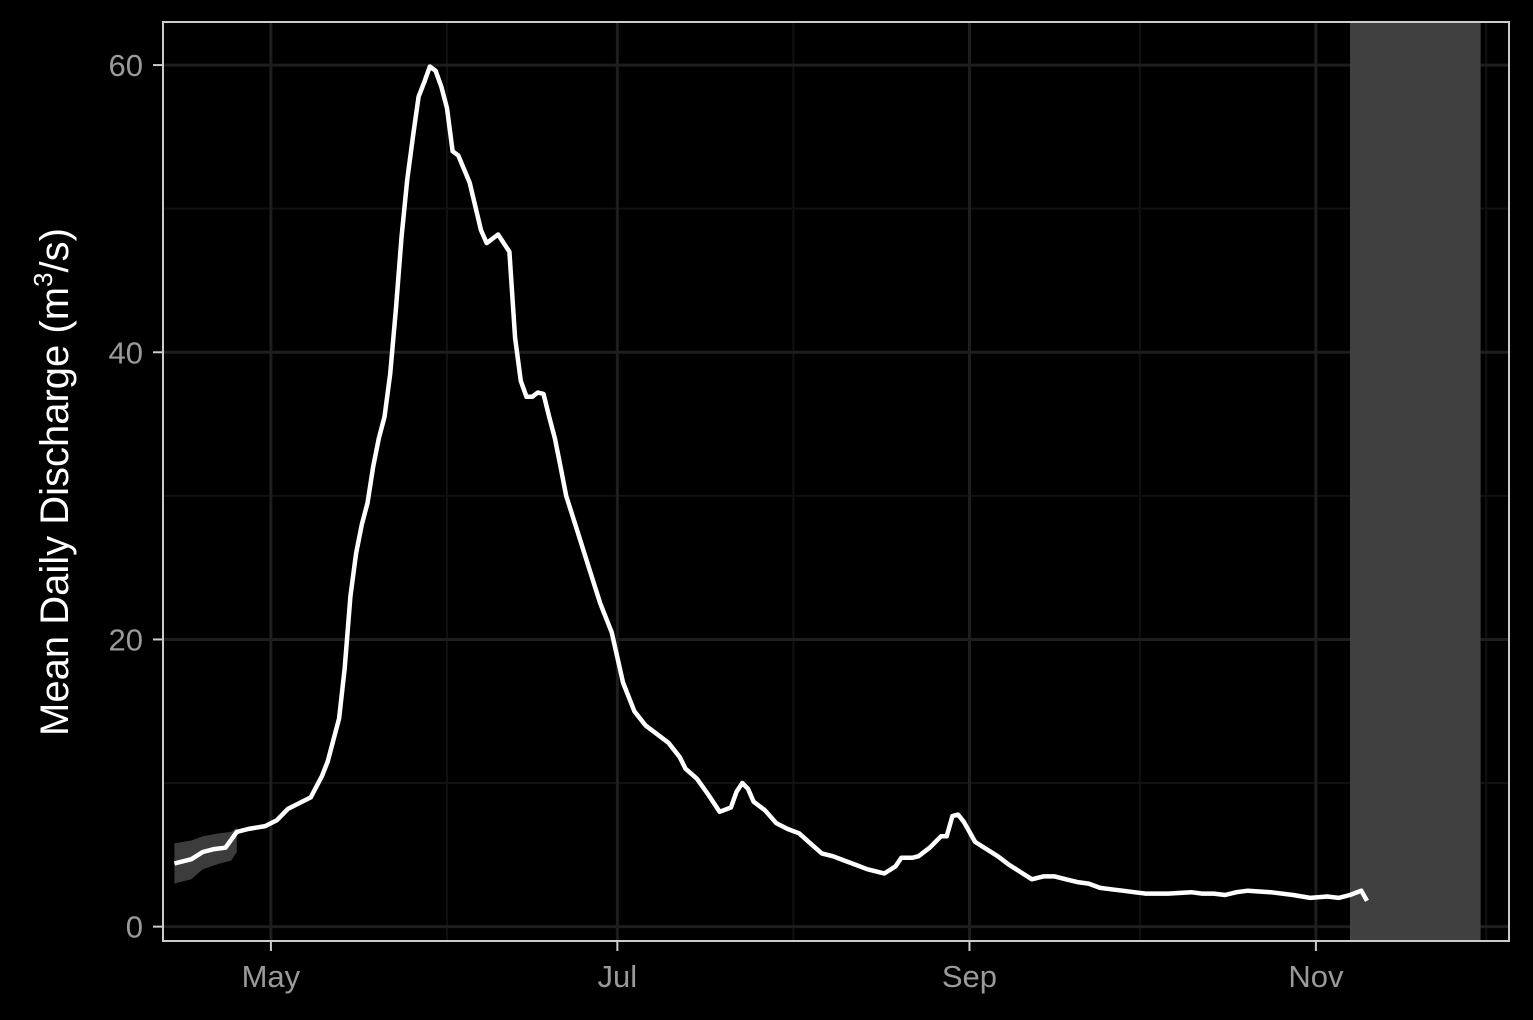  What do you see at coordinates (43, 279) in the screenshot?
I see `y-axis-title-superscript: 3` at bounding box center [43, 279].